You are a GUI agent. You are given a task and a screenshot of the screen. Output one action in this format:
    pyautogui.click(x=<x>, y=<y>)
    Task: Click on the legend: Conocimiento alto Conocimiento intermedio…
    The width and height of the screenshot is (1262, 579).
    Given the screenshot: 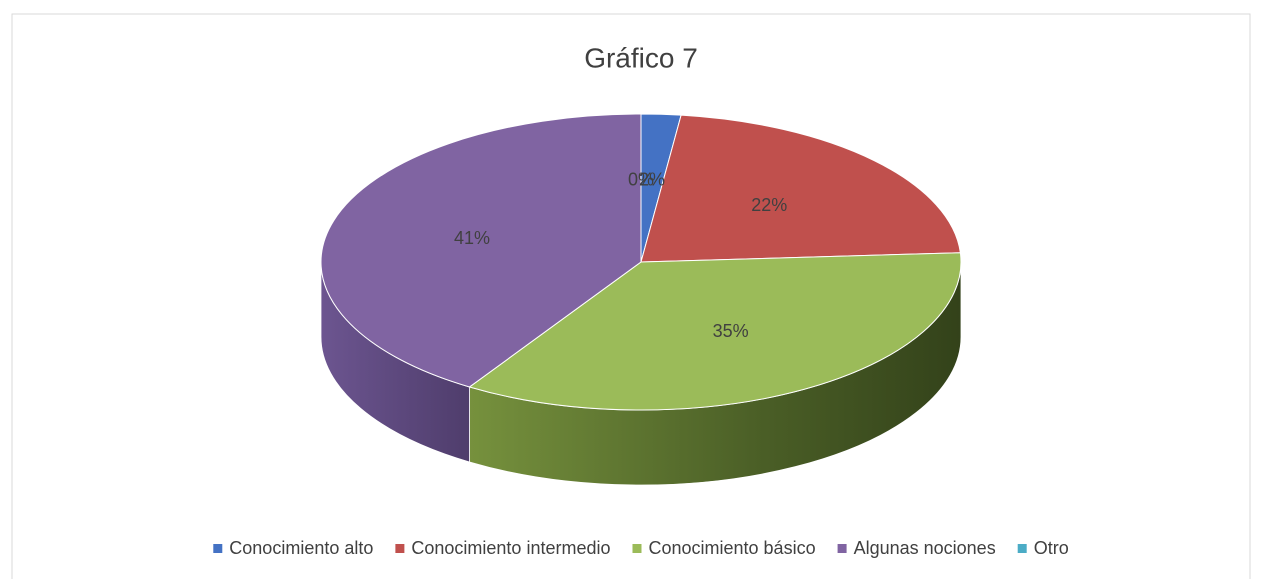 What is the action you would take?
    pyautogui.click(x=641, y=548)
    